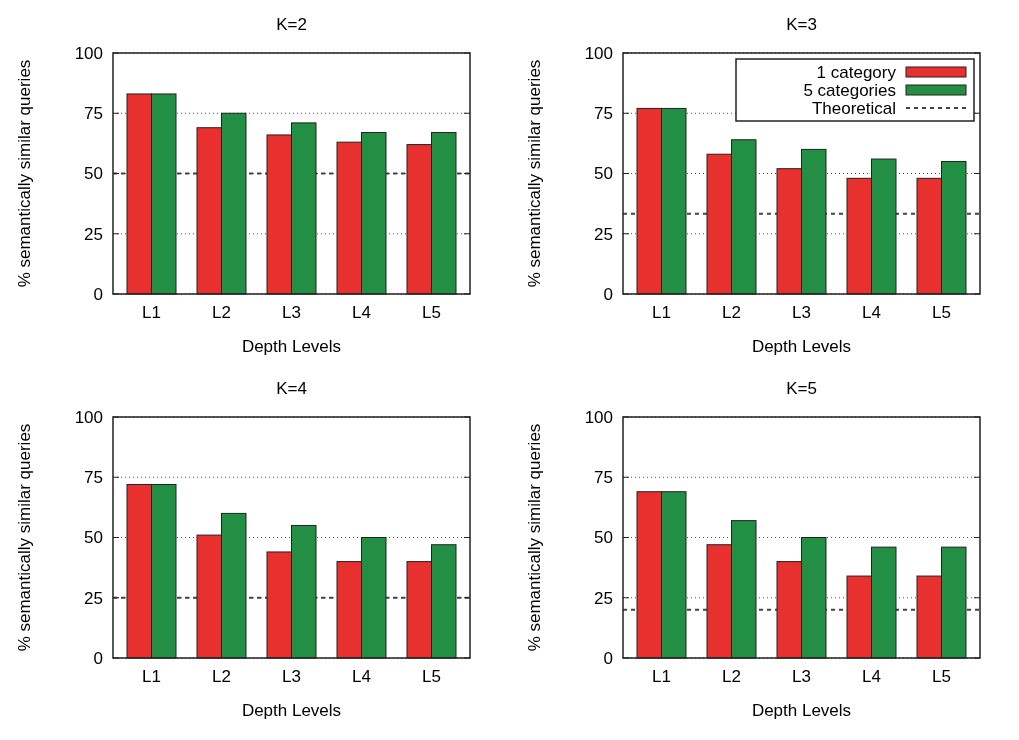 Image resolution: width=1019 pixels, height=740 pixels. What do you see at coordinates (291, 388) in the screenshot?
I see `chart-title: K=4` at bounding box center [291, 388].